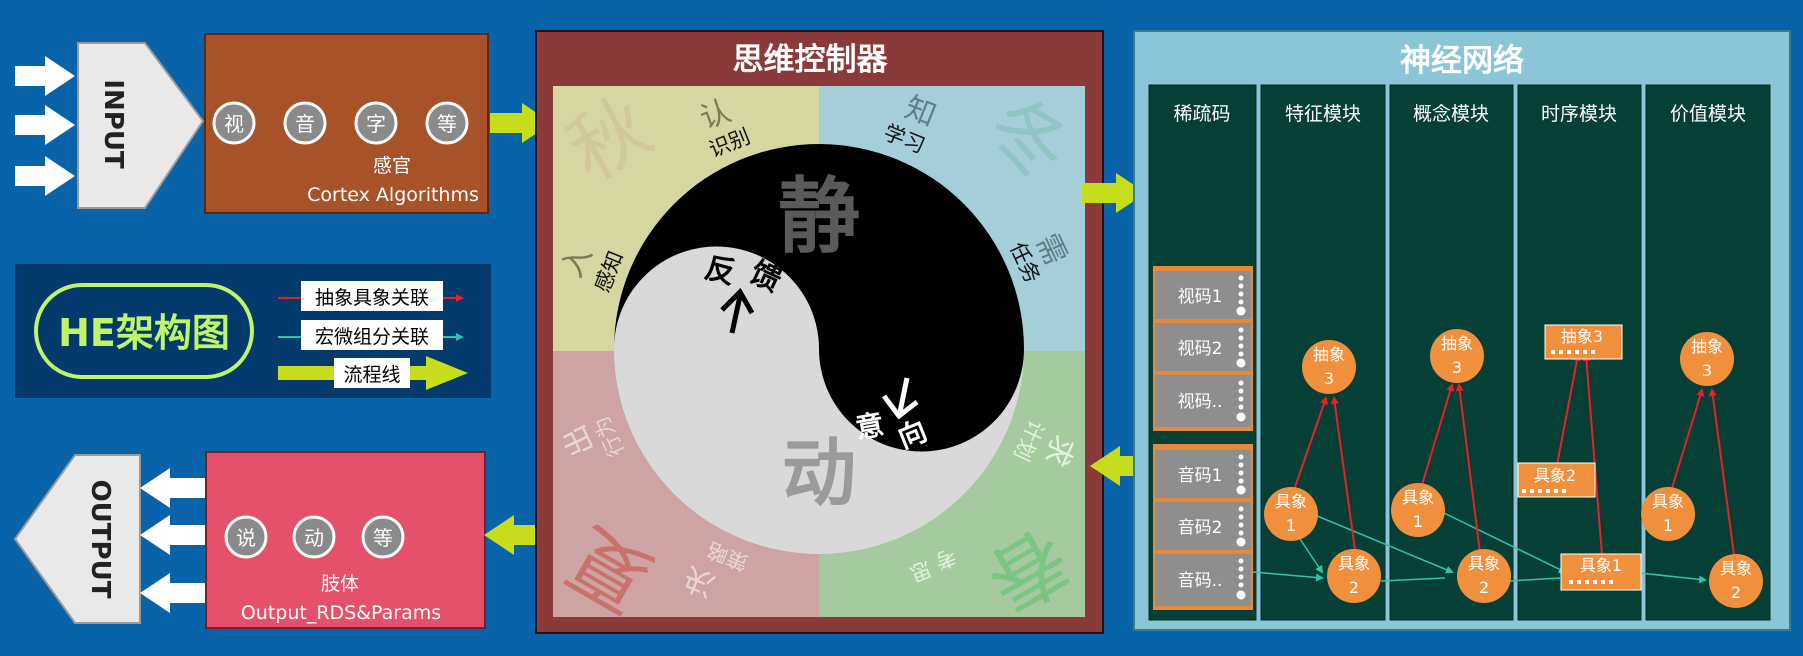 The image size is (1803, 656). I want to click on body-title: 肢体, so click(340, 584).